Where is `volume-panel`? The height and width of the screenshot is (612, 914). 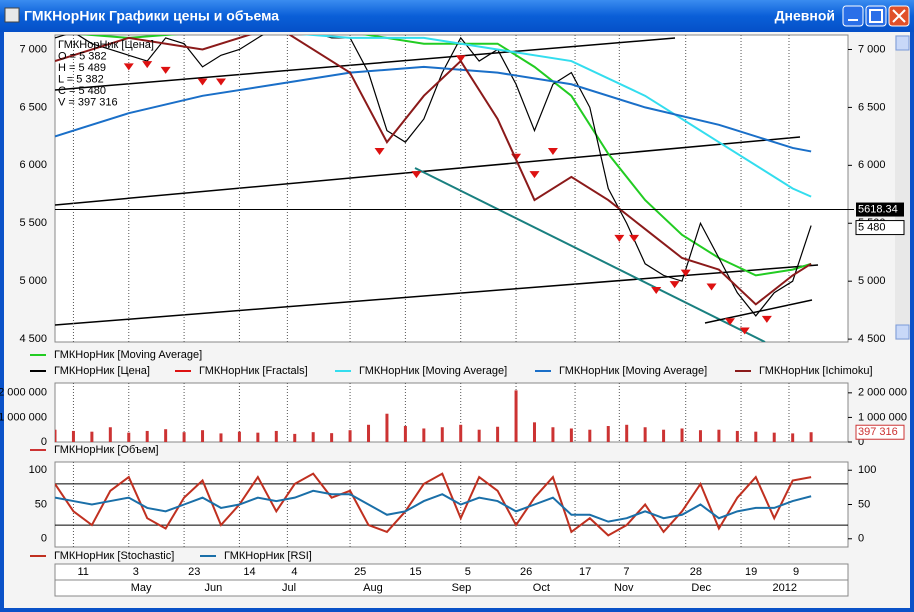
volume-panel is located at coordinates (451, 412).